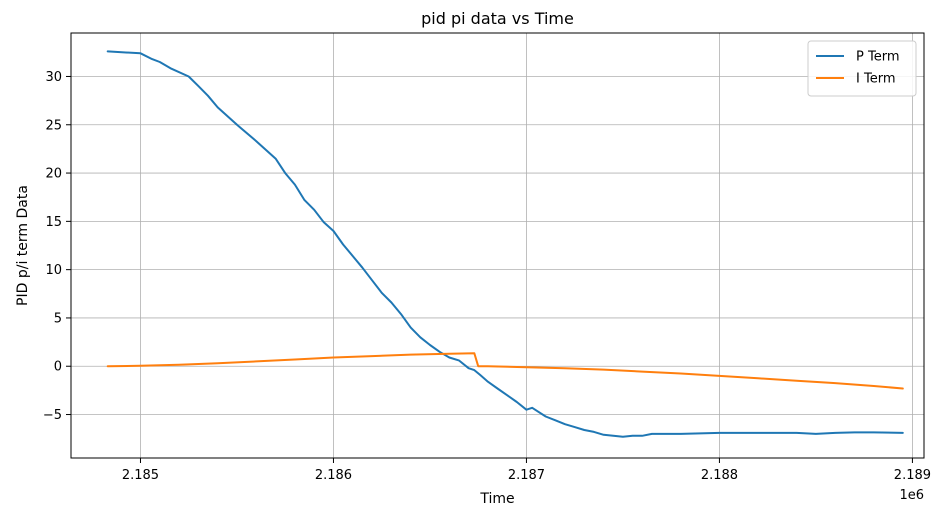  I want to click on series-line-i-term, so click(505, 371).